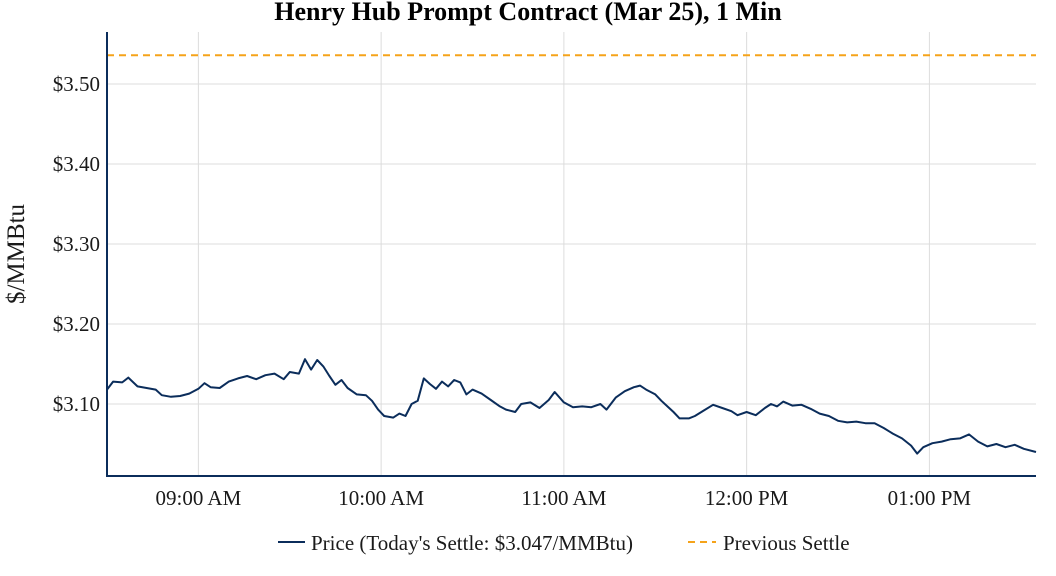  I want to click on y-tick-label: $3.30, so click(76, 244).